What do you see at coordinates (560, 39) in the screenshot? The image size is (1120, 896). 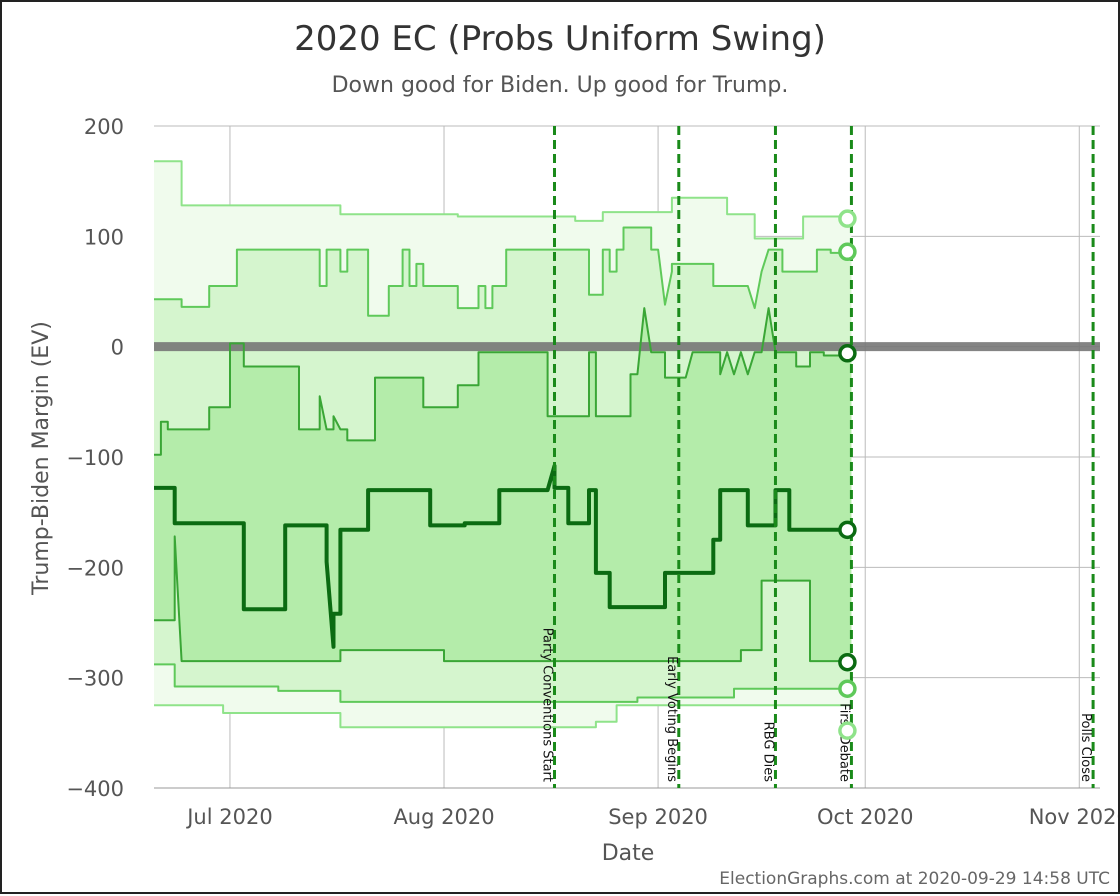 I see `chart-title: 2020 EC (Probs Uniform Swing)` at bounding box center [560, 39].